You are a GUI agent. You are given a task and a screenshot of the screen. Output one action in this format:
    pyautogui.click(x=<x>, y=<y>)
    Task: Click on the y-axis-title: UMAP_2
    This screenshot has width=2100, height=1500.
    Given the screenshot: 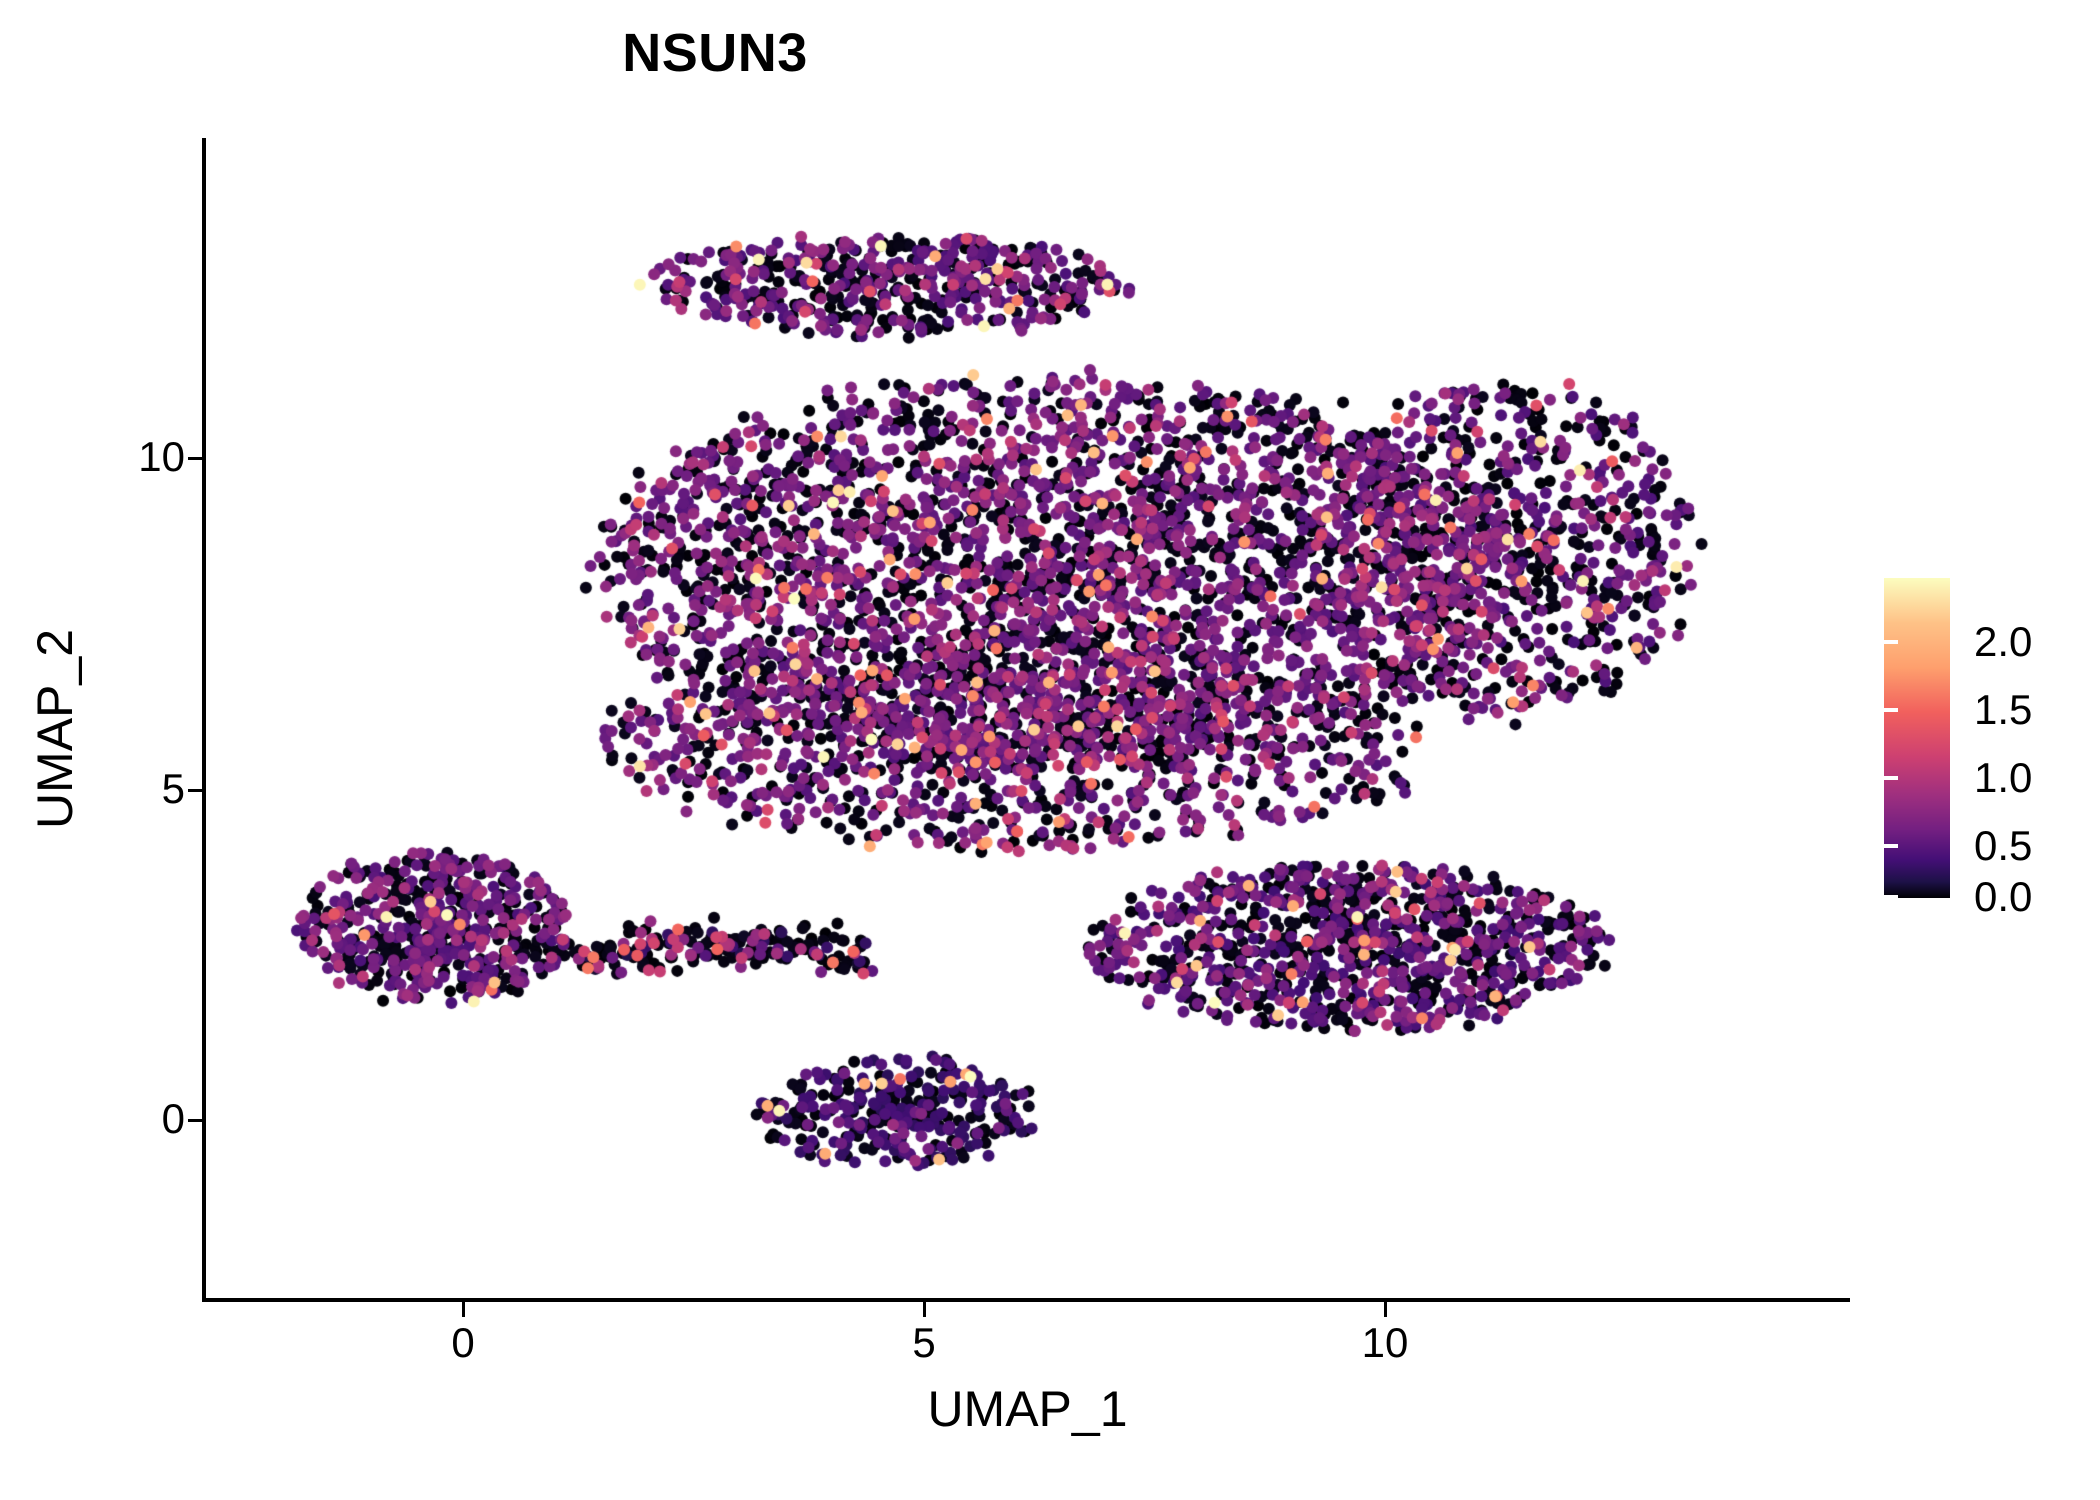 What is the action you would take?
    pyautogui.click(x=55, y=729)
    